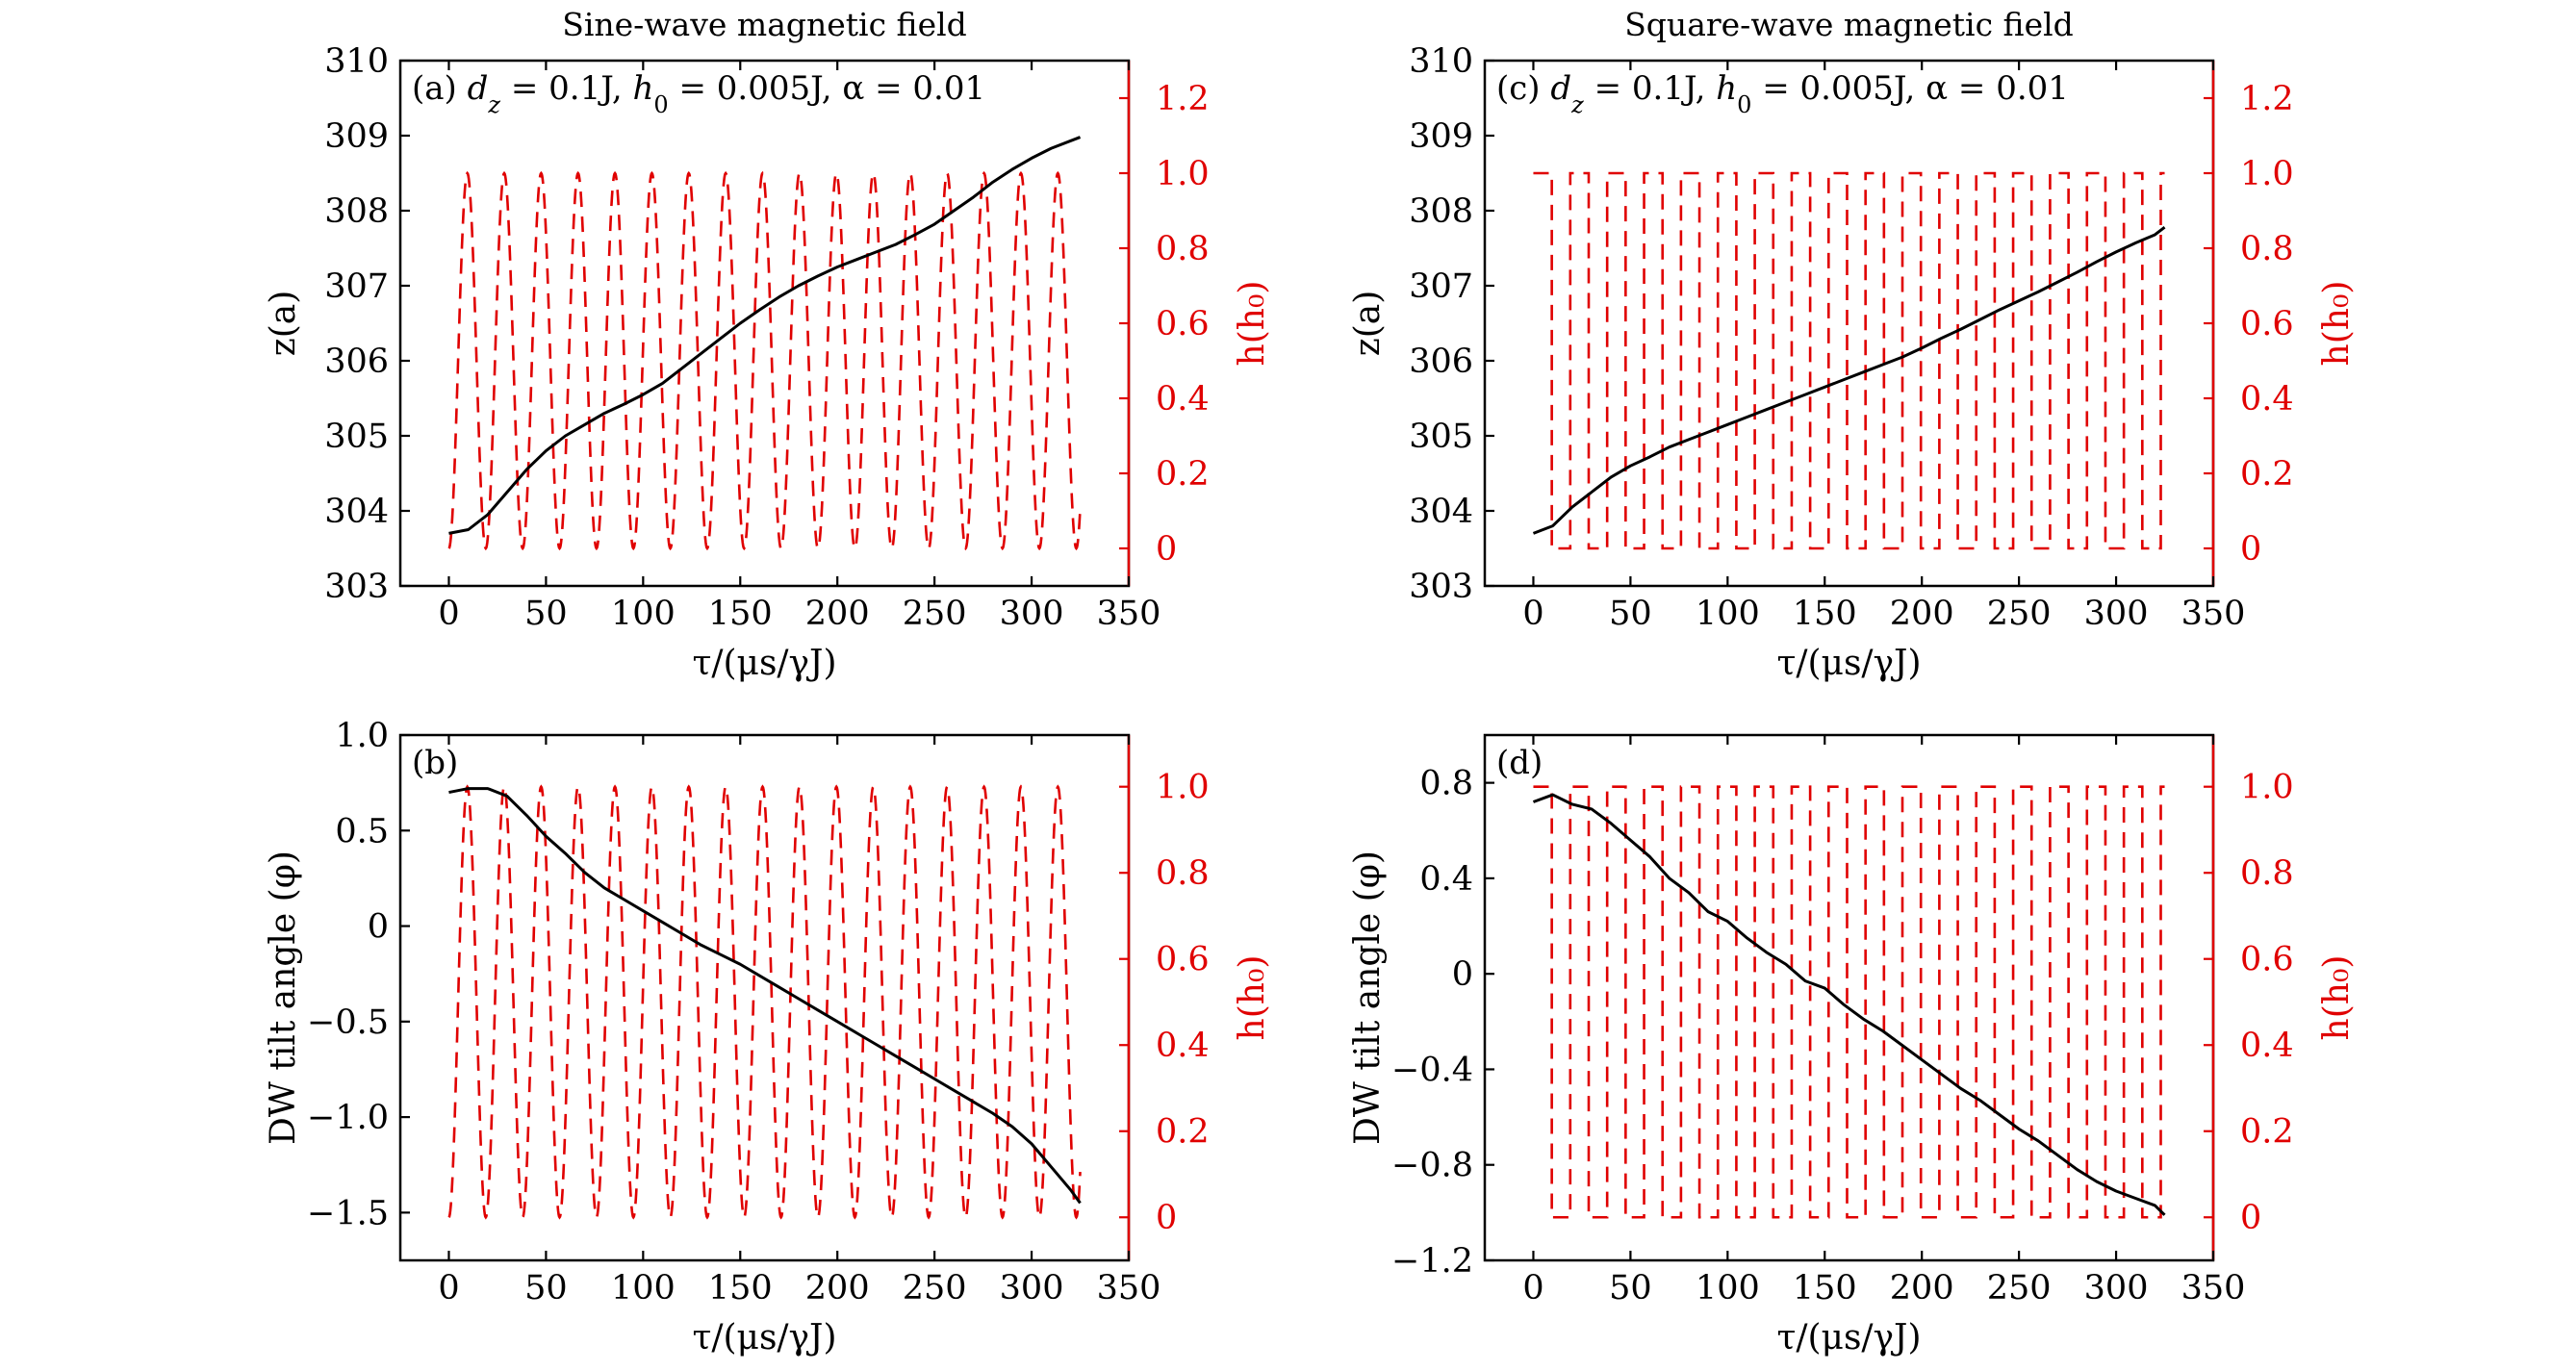  I want to click on y-left-tick-label: −1.2, so click(1432, 1261).